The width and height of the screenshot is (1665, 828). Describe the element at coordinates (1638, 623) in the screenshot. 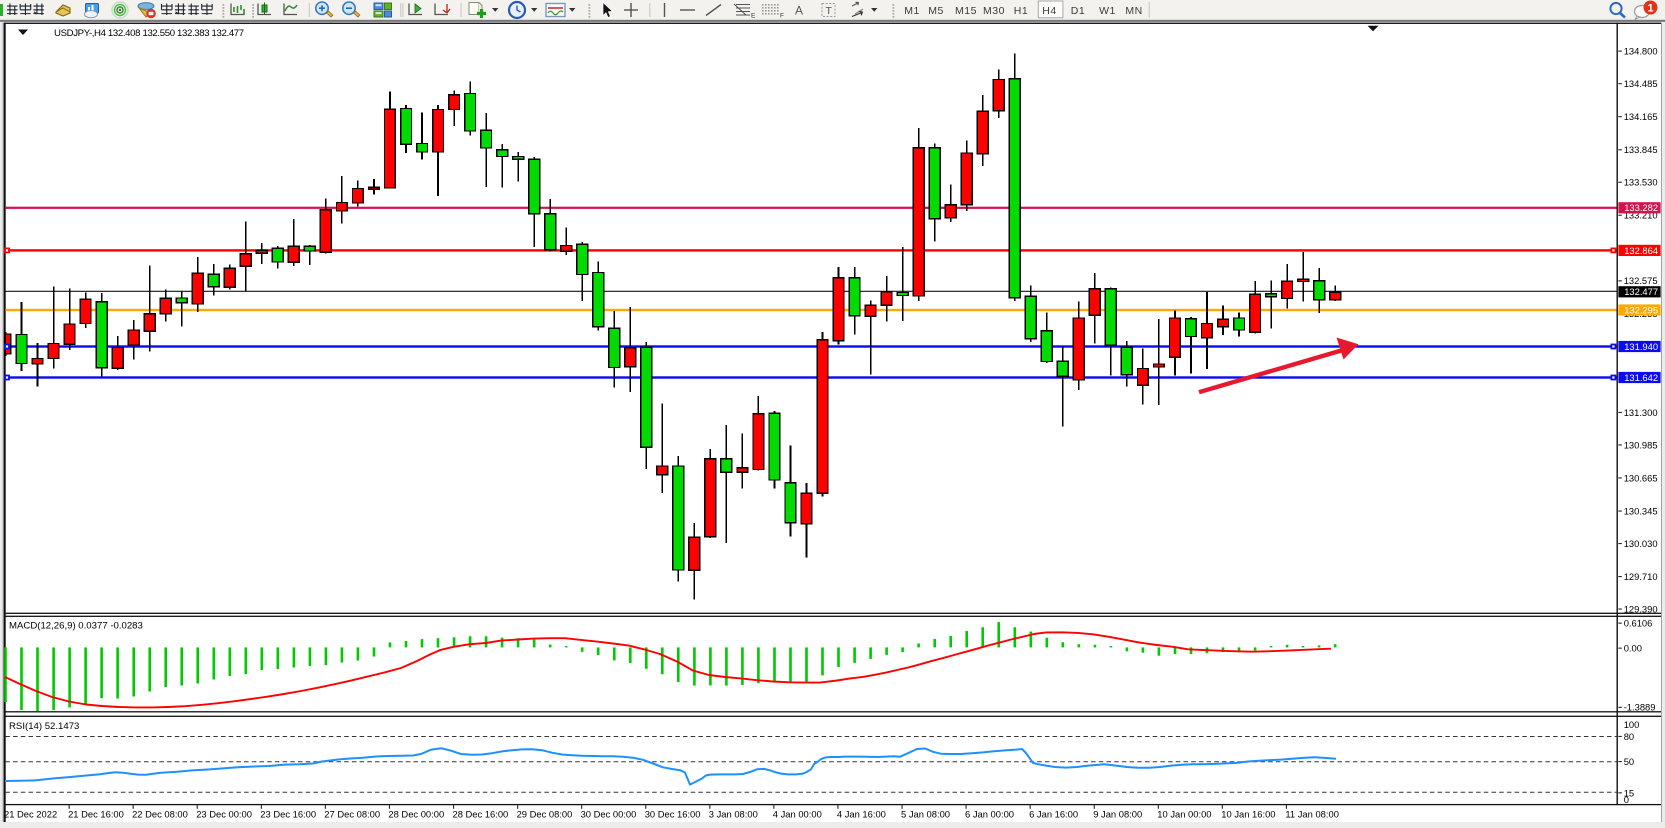

I see `svg-text: 0.6106` at that location.